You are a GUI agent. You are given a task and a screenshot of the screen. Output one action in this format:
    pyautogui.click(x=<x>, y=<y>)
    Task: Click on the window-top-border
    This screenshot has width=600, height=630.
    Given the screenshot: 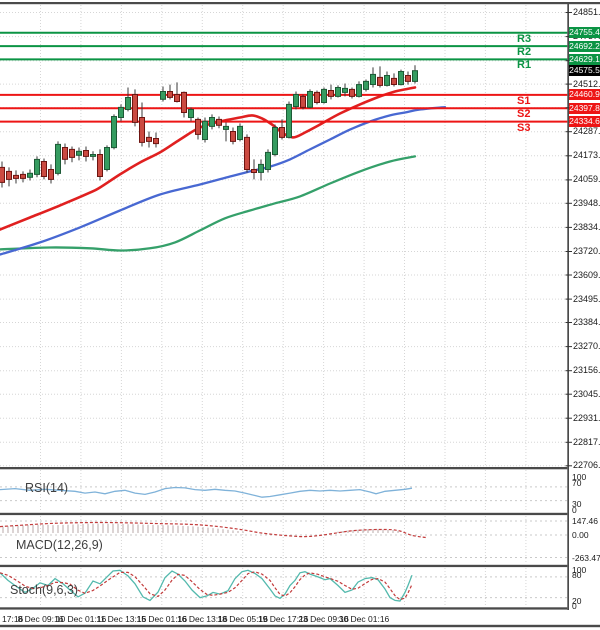 What is the action you would take?
    pyautogui.click(x=300, y=3)
    